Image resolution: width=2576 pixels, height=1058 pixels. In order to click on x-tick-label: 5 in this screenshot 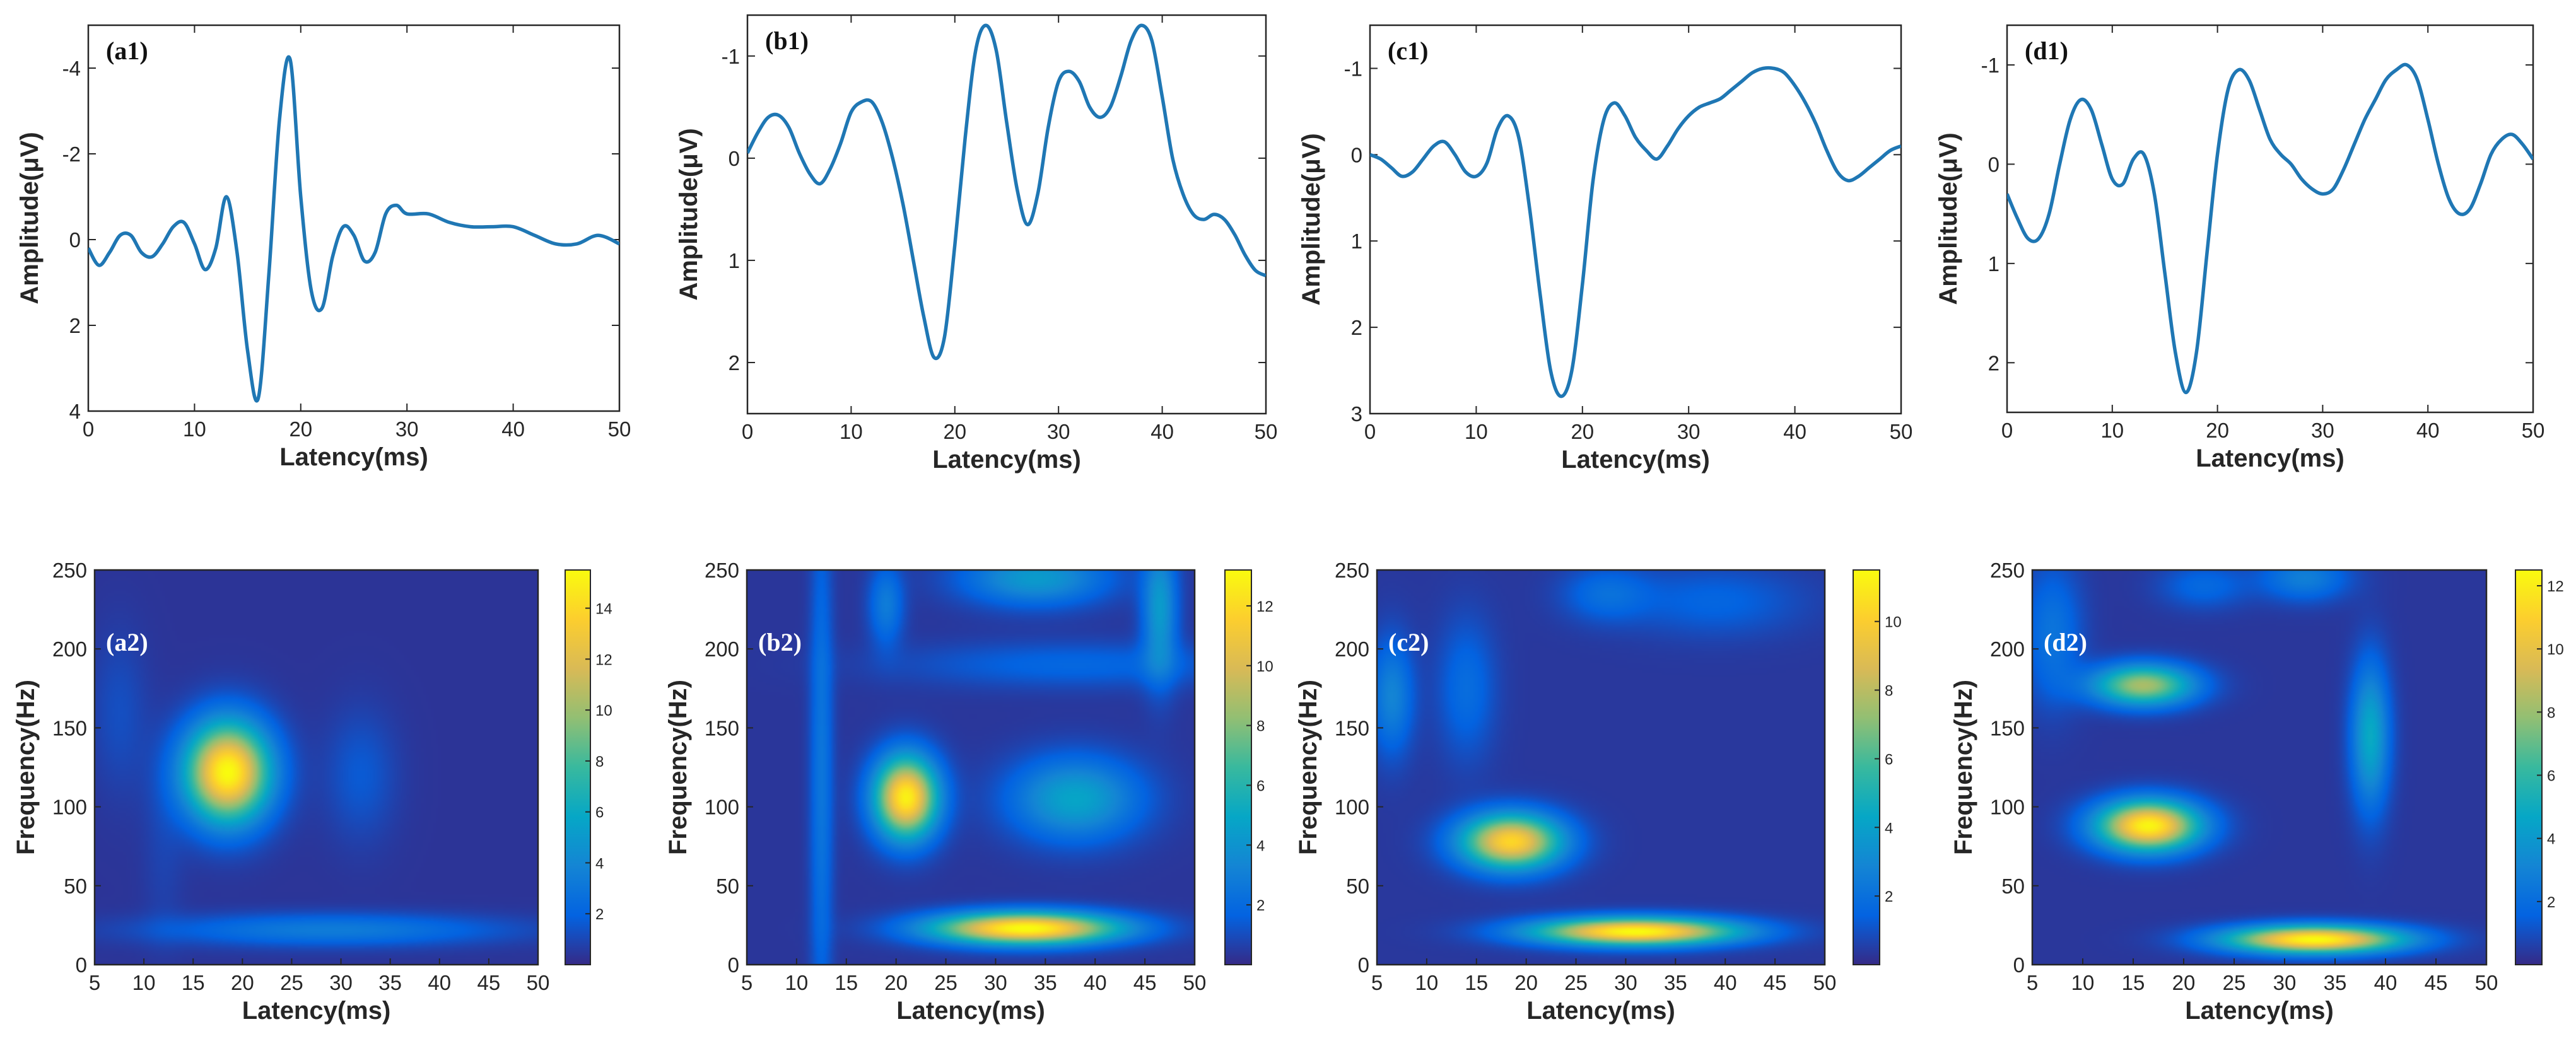, I will do `click(2032, 982)`.